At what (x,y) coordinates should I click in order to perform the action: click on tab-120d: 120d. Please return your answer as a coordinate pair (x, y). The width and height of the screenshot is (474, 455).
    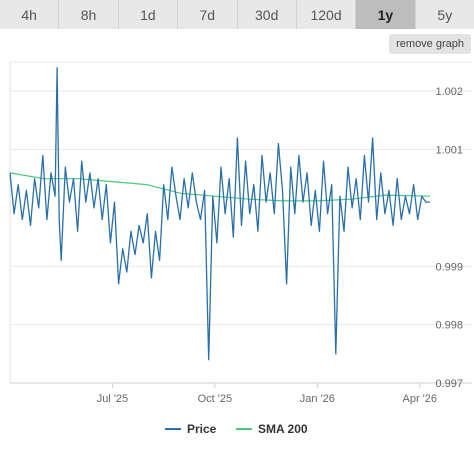
    Looking at the image, I should click on (326, 14).